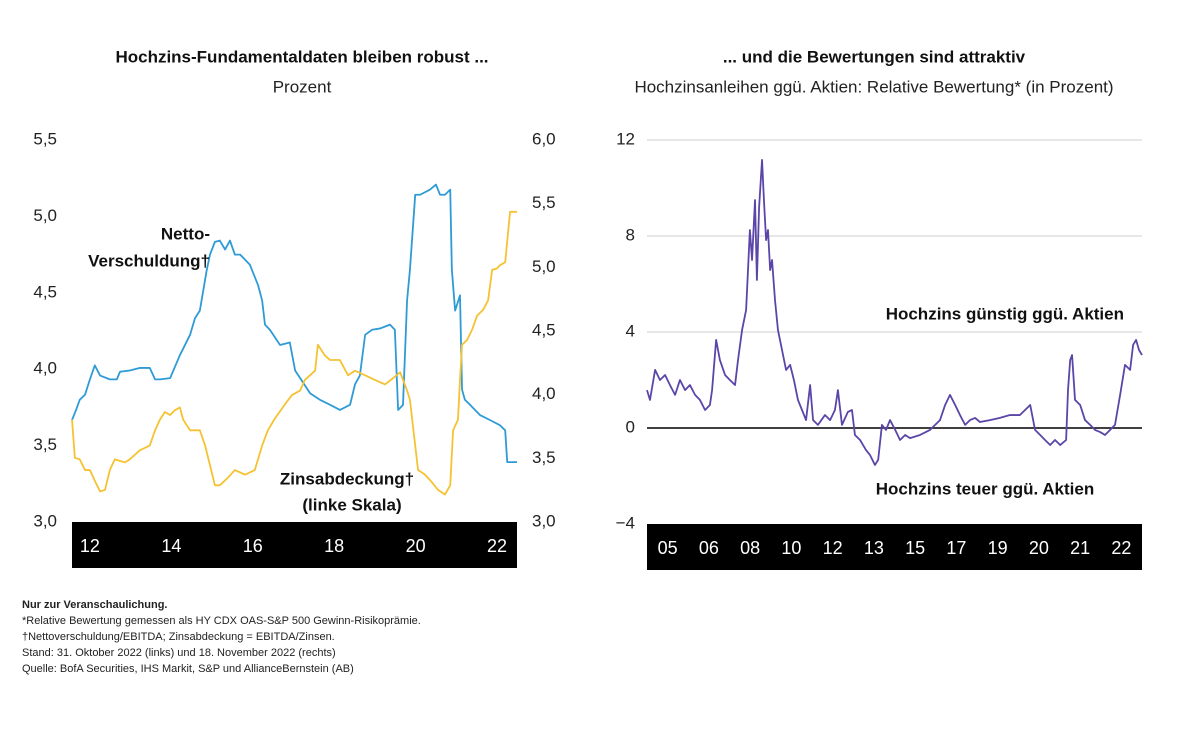 This screenshot has width=1185, height=732. Describe the element at coordinates (544, 138) in the screenshot. I see `y2-tick-label: 6,0` at that location.